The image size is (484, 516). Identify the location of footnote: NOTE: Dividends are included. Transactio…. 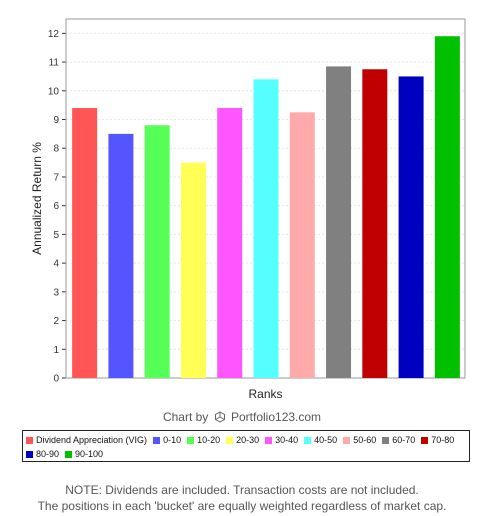
(242, 498).